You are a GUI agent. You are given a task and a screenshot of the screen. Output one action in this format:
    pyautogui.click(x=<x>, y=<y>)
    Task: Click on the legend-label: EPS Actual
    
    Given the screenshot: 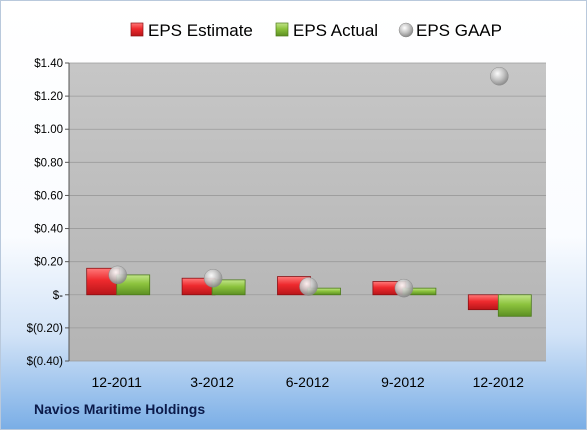 What is the action you would take?
    pyautogui.click(x=335, y=30)
    